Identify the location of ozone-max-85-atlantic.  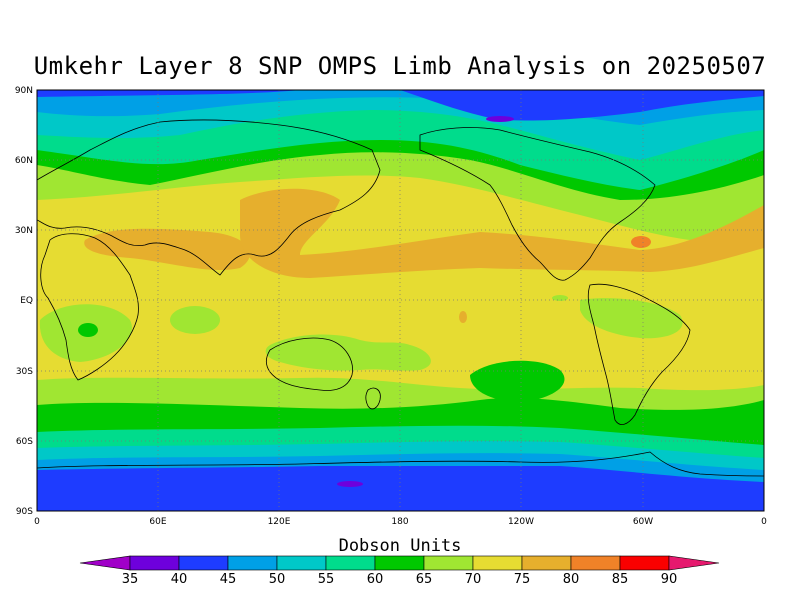
(641, 242).